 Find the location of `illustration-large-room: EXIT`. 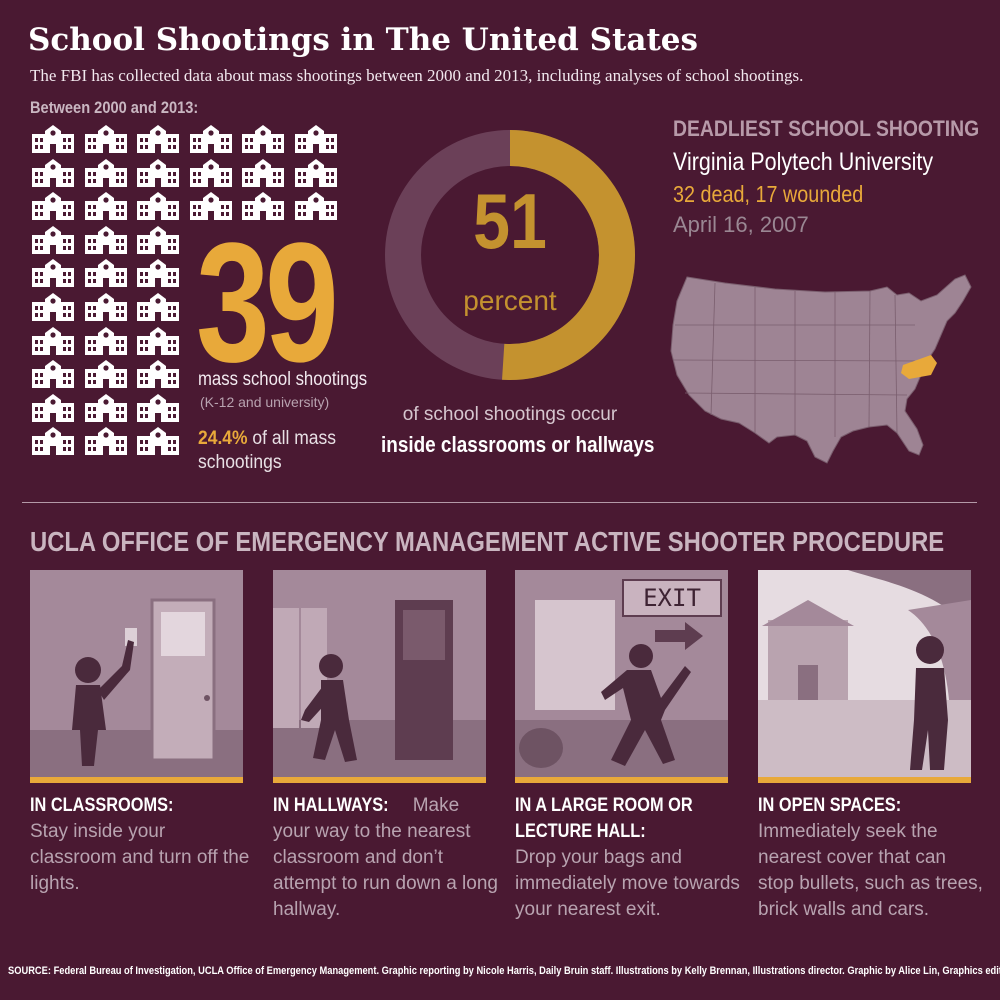

illustration-large-room: EXIT is located at coordinates (621, 676).